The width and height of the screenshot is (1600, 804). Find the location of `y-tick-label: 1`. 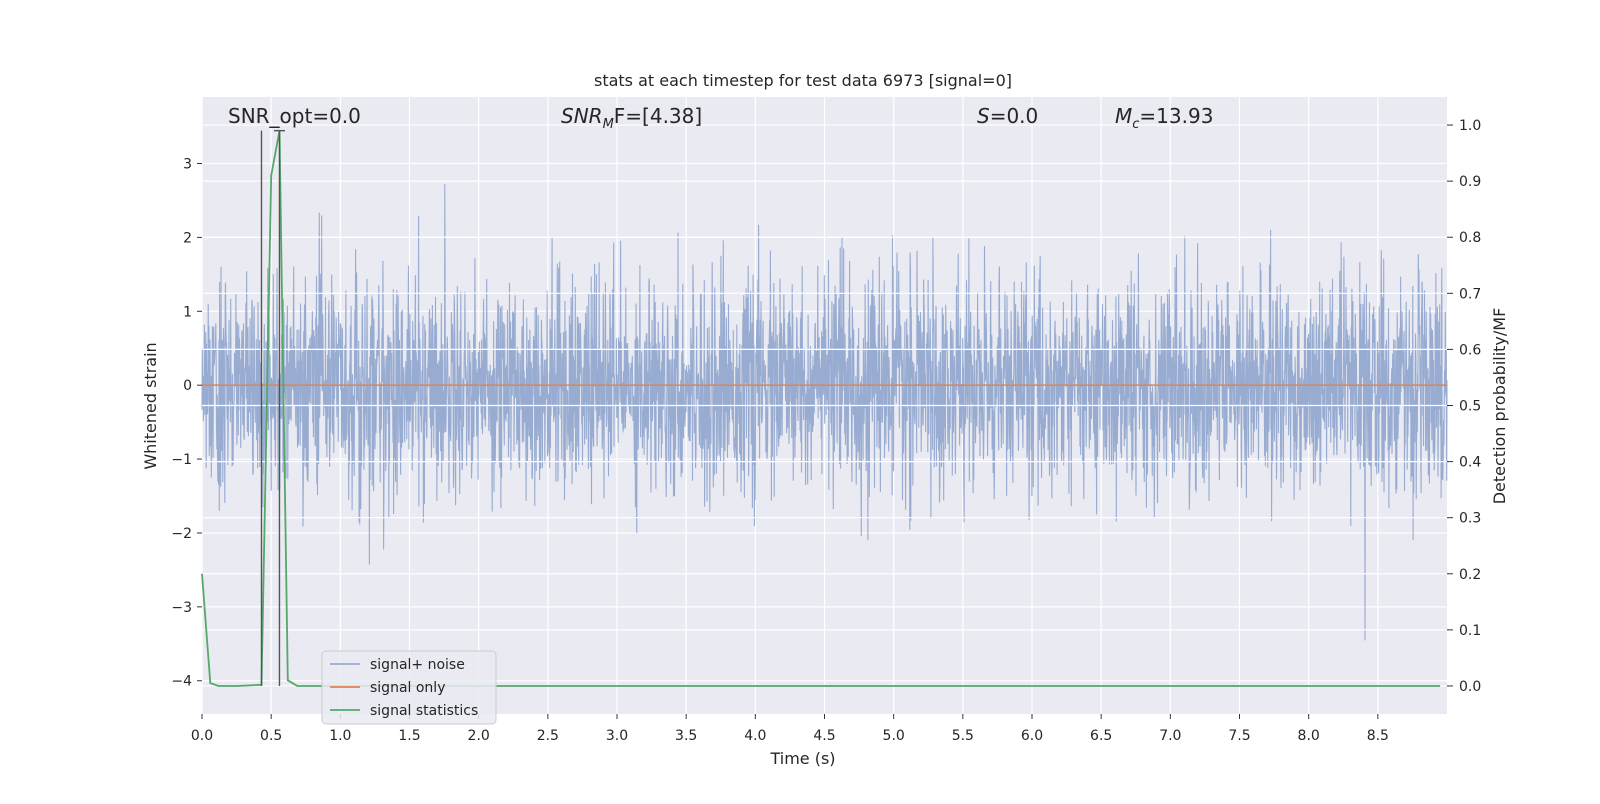

y-tick-label: 1 is located at coordinates (187, 312).